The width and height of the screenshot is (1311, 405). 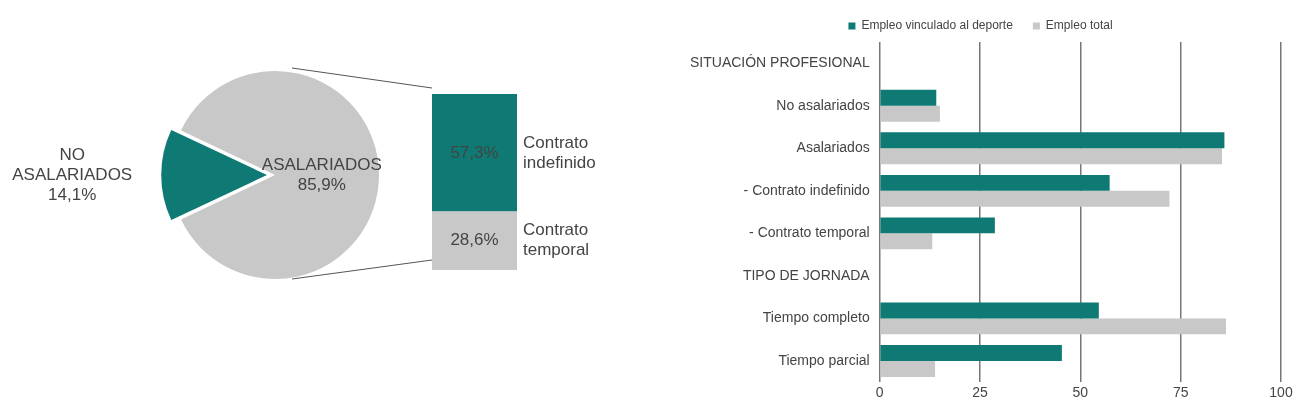 What do you see at coordinates (980, 392) in the screenshot?
I see `x-tick-label: 25` at bounding box center [980, 392].